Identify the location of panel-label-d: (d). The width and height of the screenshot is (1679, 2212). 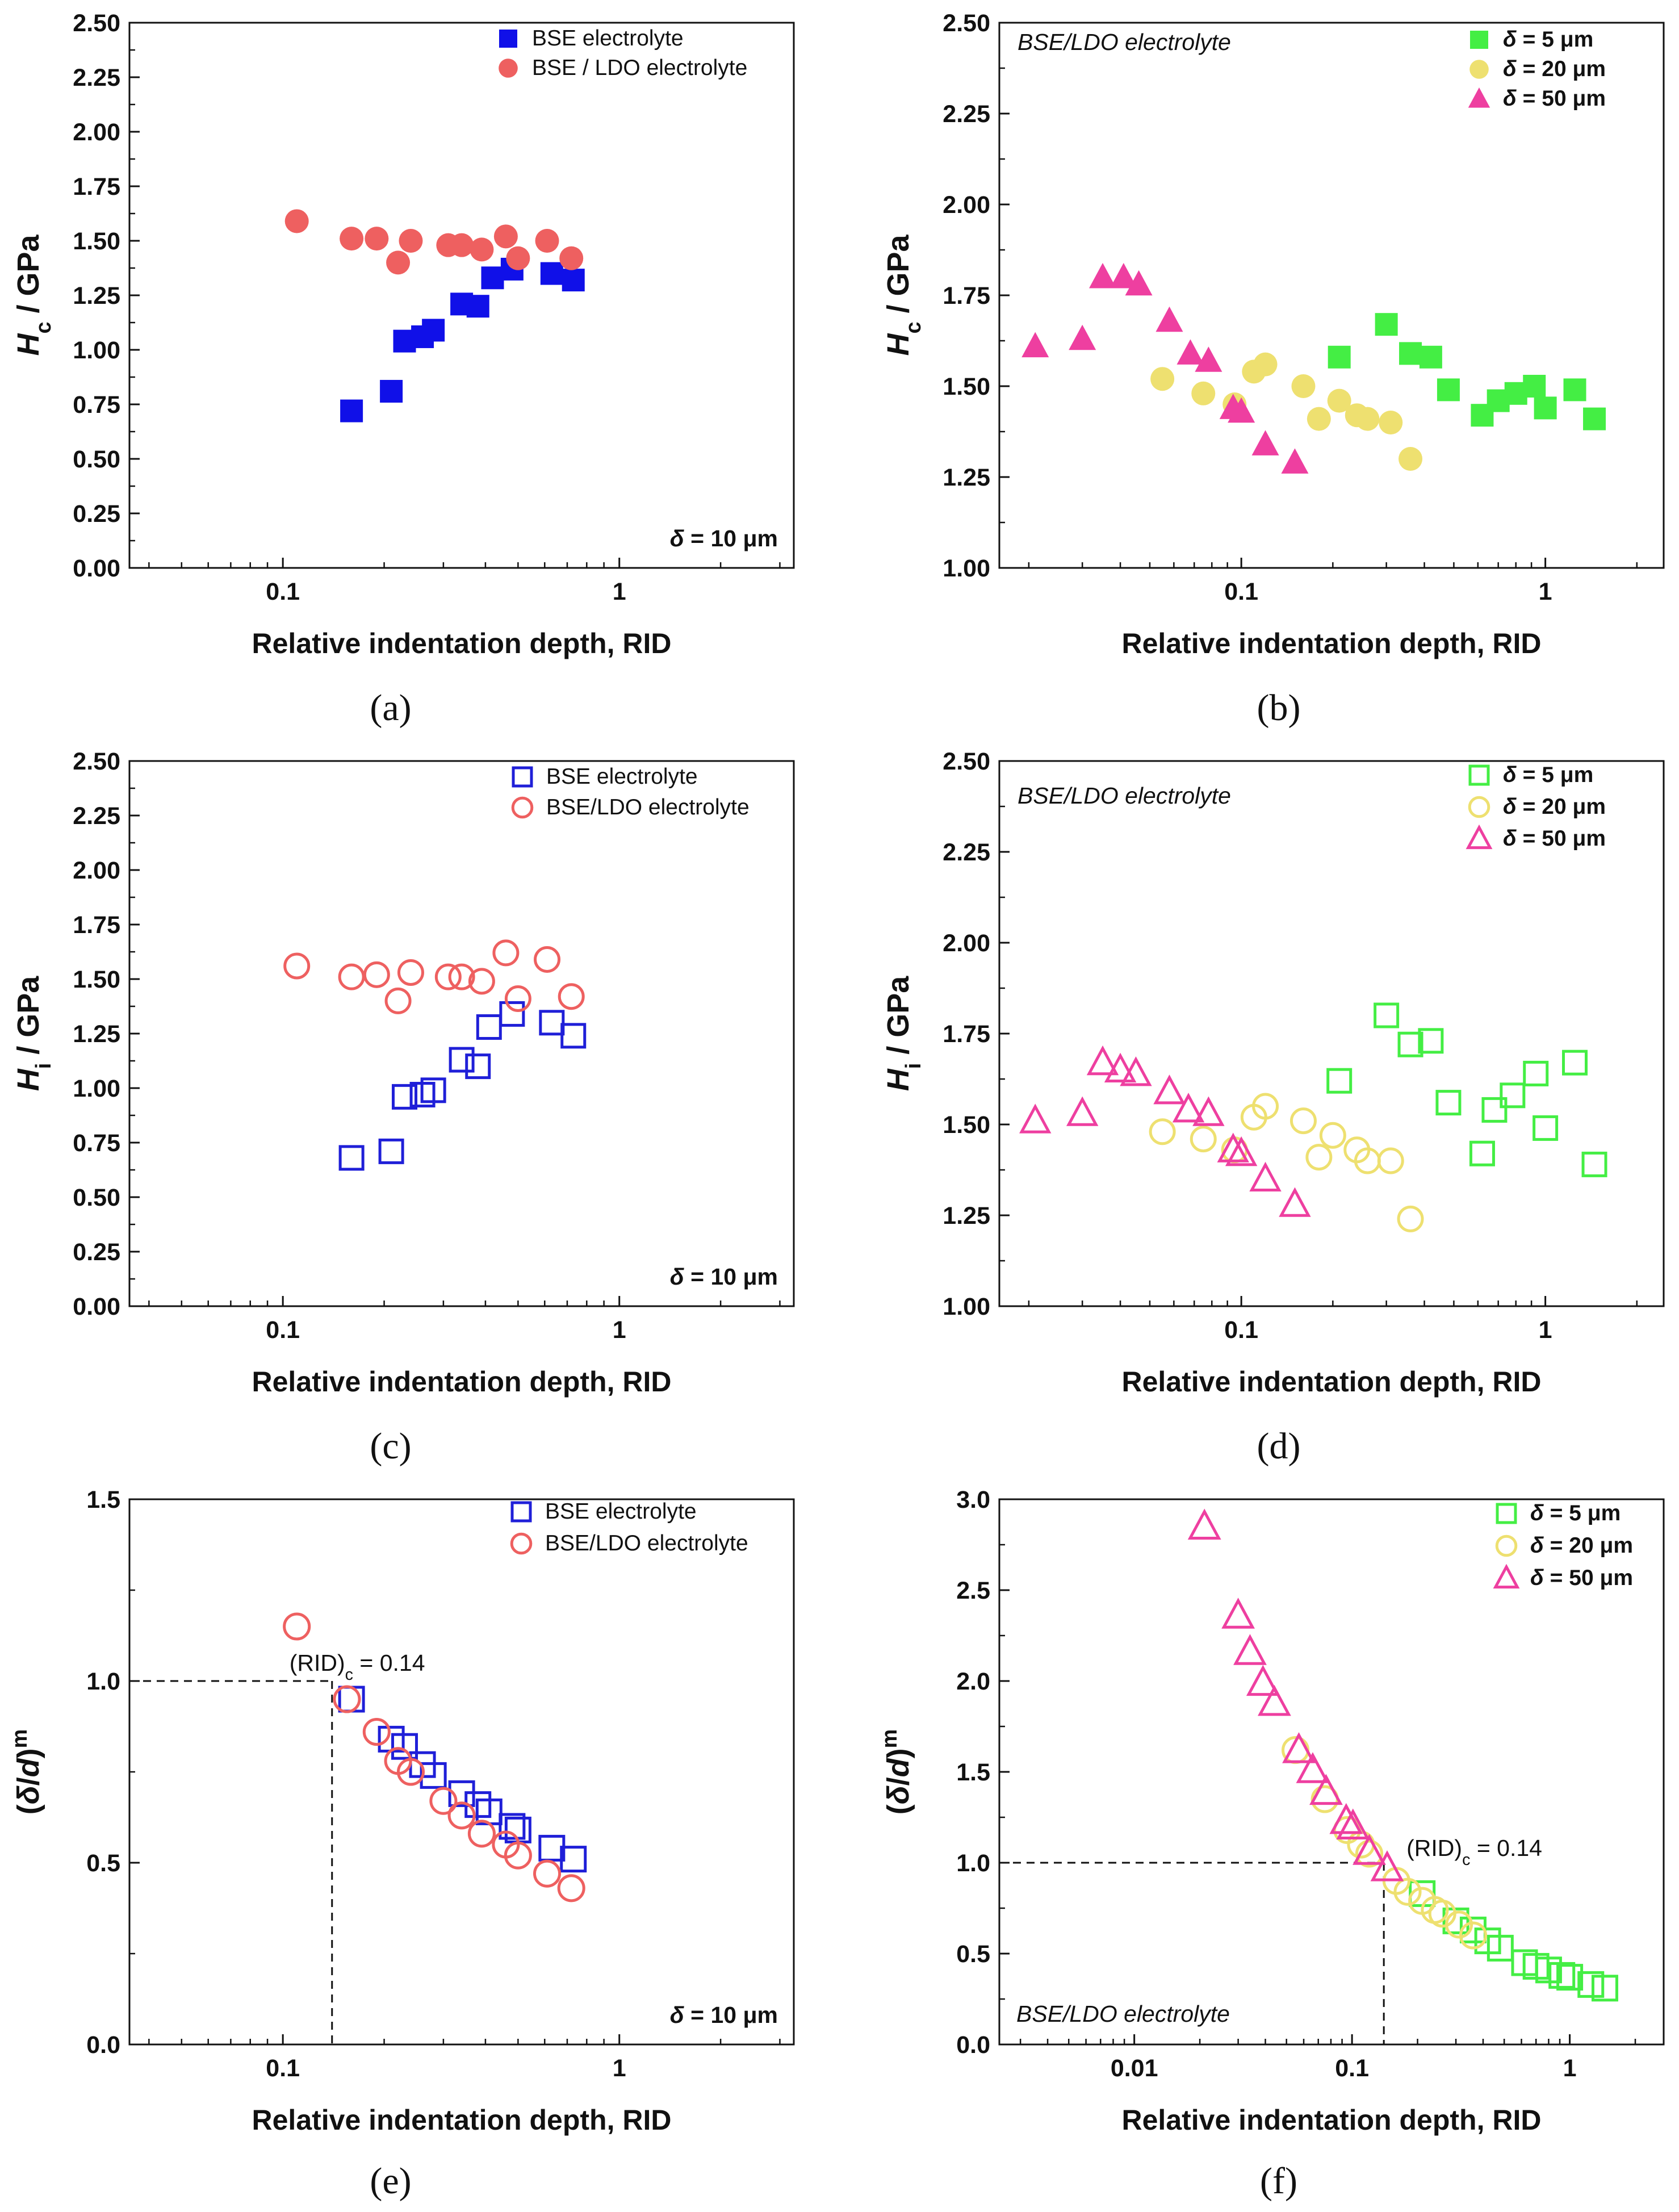
(1279, 1446).